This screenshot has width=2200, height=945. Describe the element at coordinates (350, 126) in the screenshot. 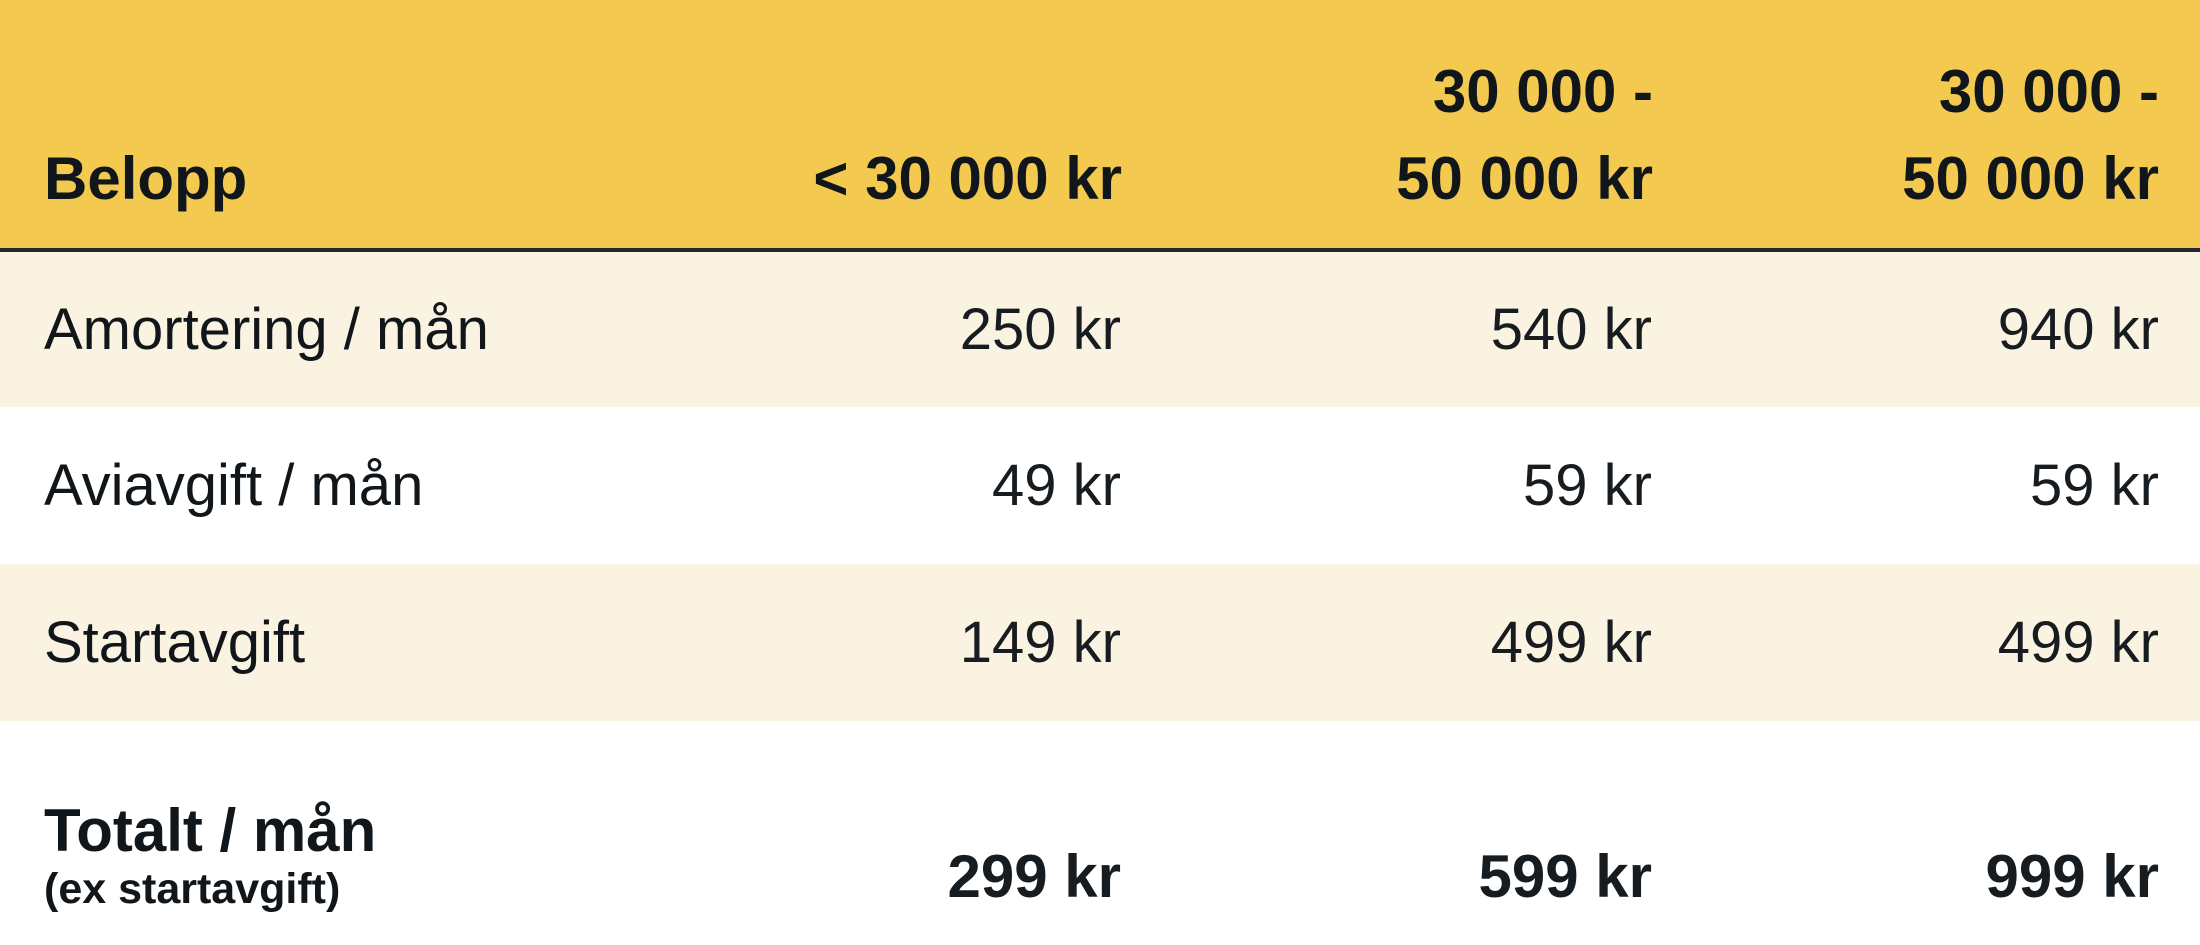

I see `header-cell-belopp: Belopp` at that location.